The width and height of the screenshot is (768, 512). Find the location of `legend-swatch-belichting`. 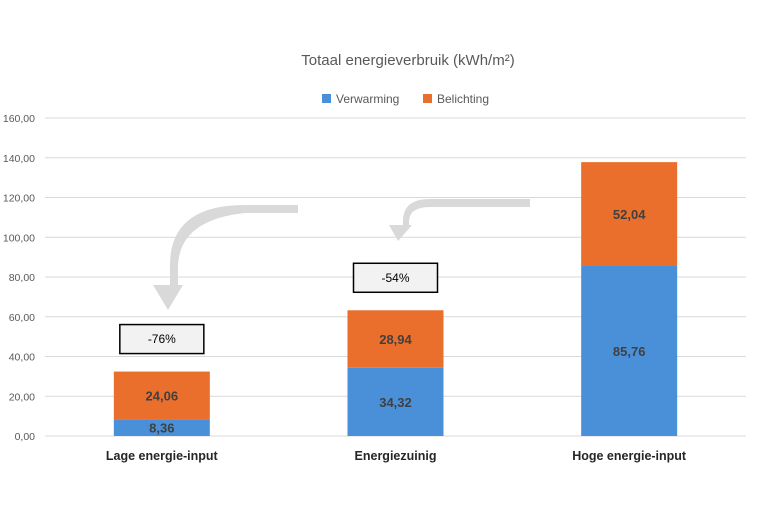

legend-swatch-belichting is located at coordinates (427, 98).